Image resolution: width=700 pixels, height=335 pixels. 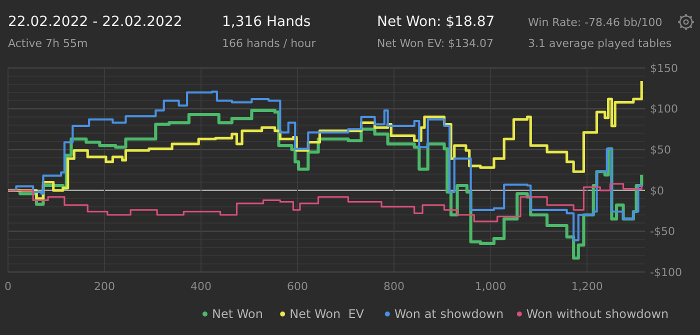 I want to click on x-tick-label: 200, so click(x=105, y=286).